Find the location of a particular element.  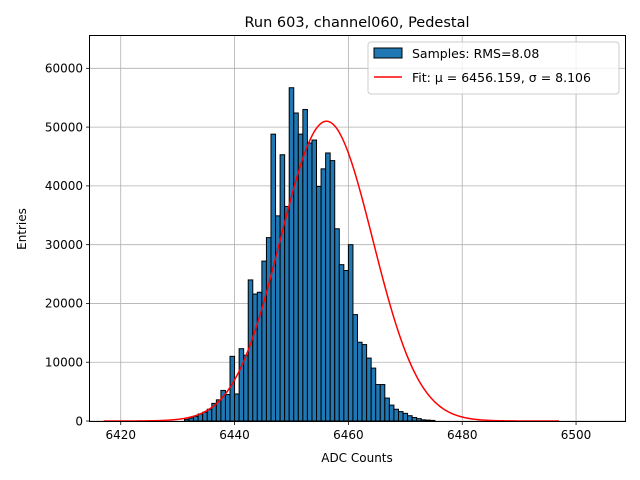

y-tick-label: 60000 is located at coordinates (64, 69).